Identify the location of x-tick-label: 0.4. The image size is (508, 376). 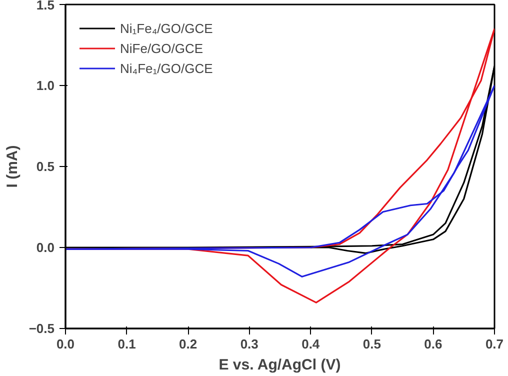
(311, 344).